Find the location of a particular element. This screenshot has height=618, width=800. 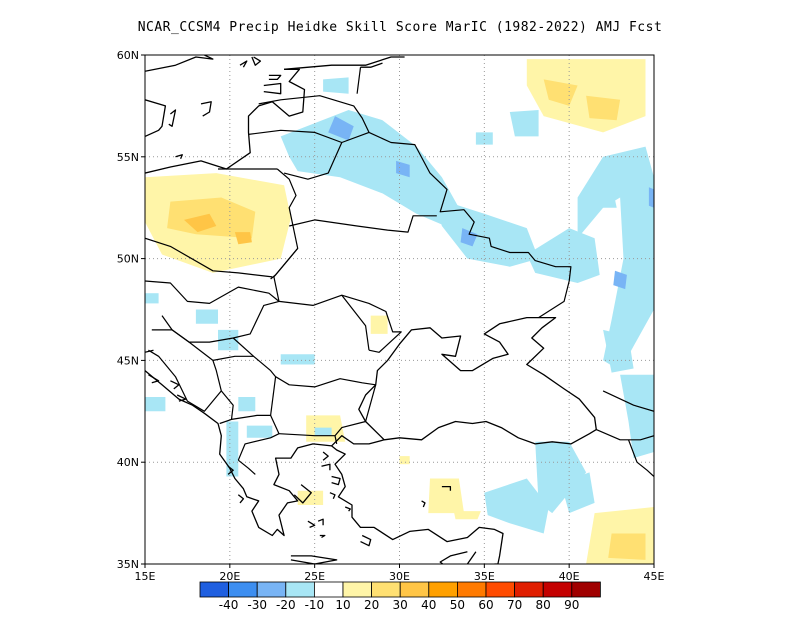

lon-tick-label: 40E is located at coordinates (569, 576).